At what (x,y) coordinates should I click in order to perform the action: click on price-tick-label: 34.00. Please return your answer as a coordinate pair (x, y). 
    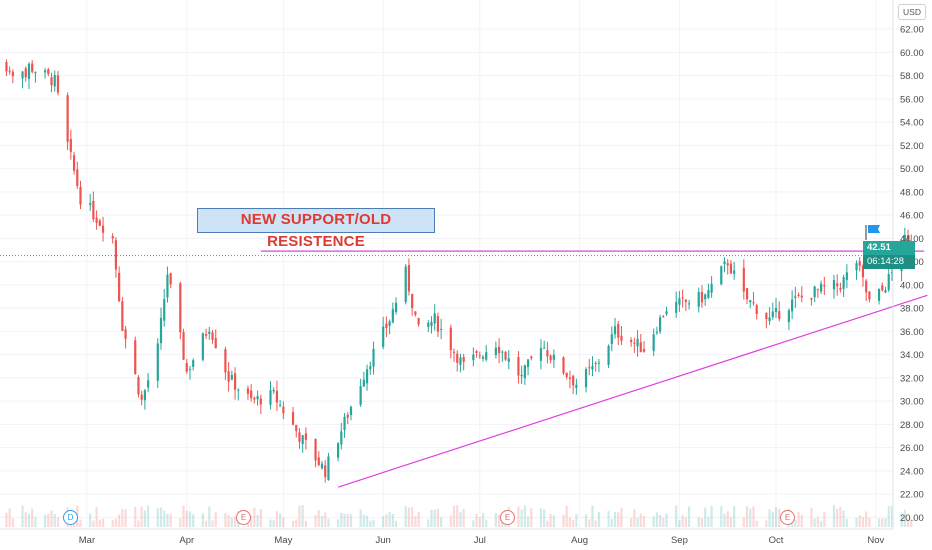
    Looking at the image, I should click on (912, 355).